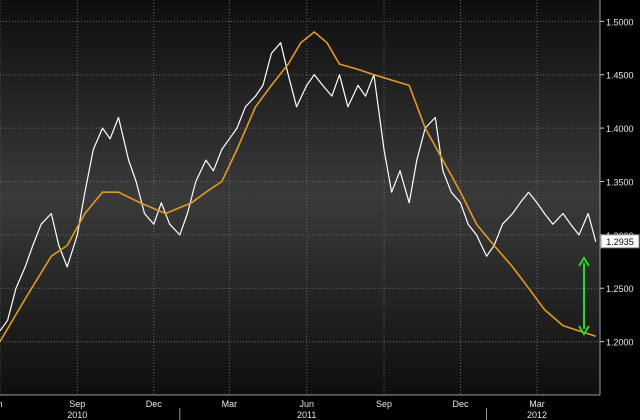  Describe the element at coordinates (620, 129) in the screenshot. I see `y-tick-label: 1.4000` at that location.